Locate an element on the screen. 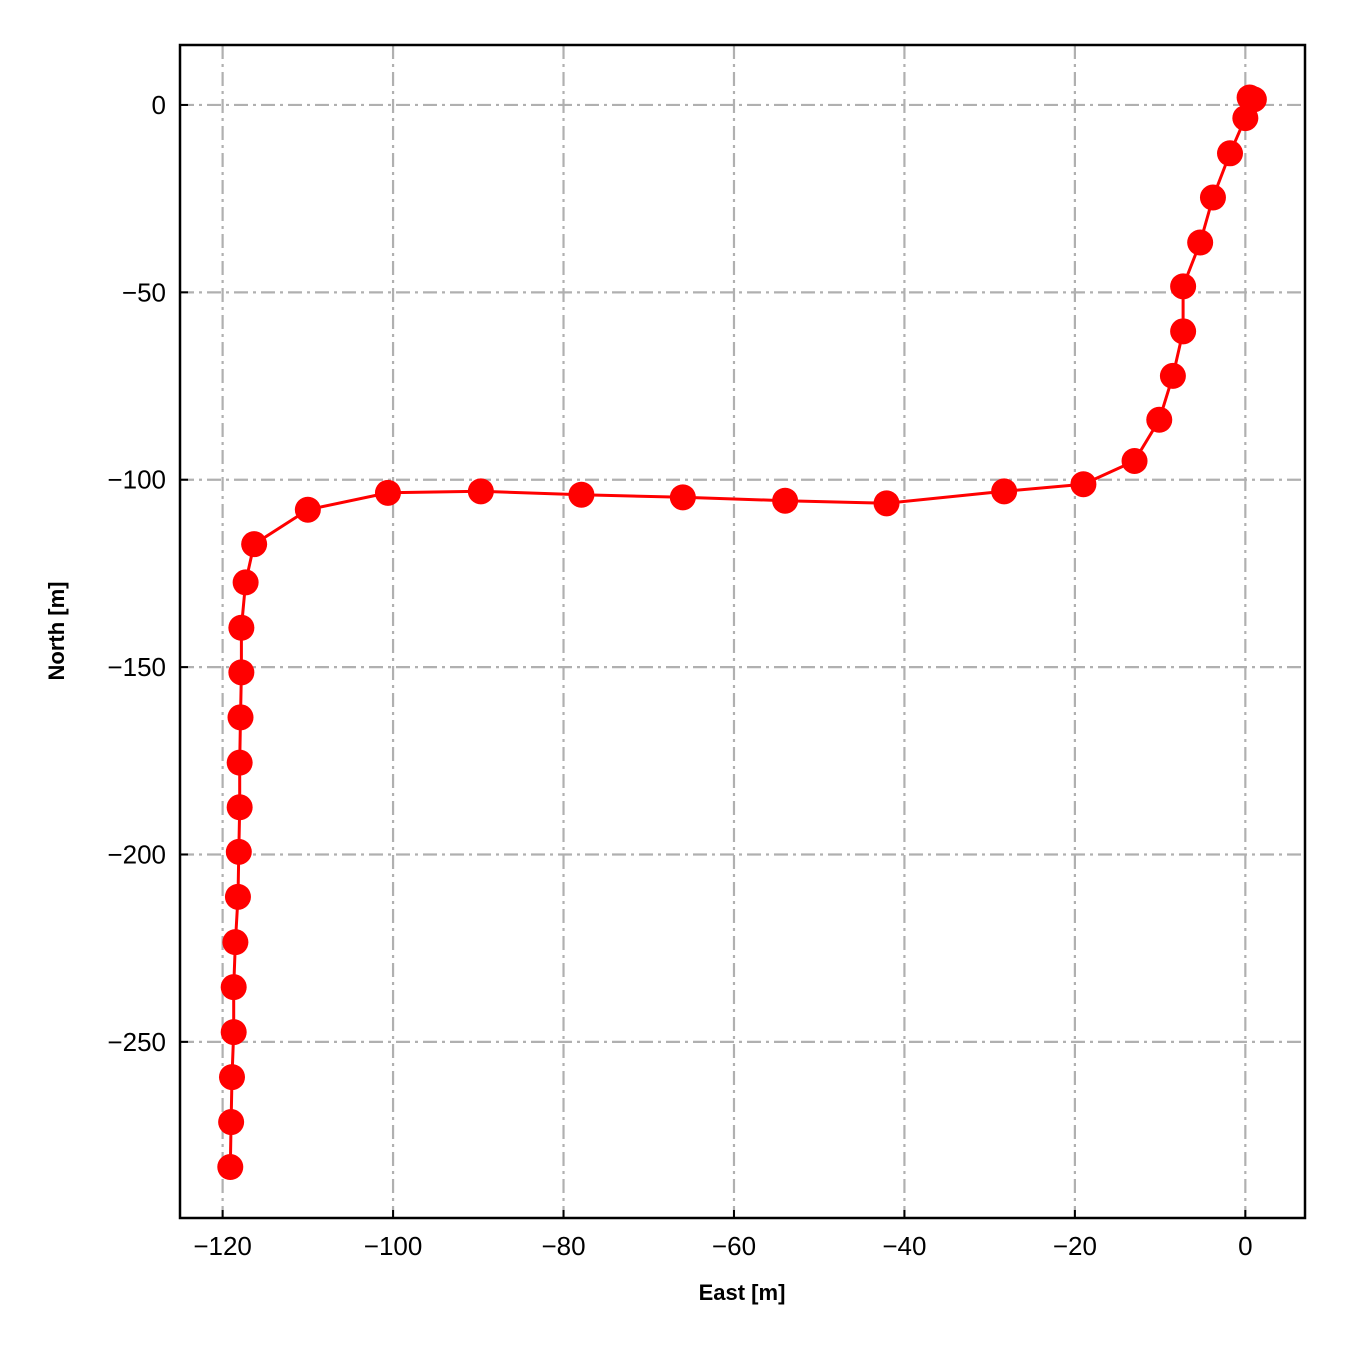 The image size is (1350, 1350). x-tick-label: −60 is located at coordinates (734, 1246).